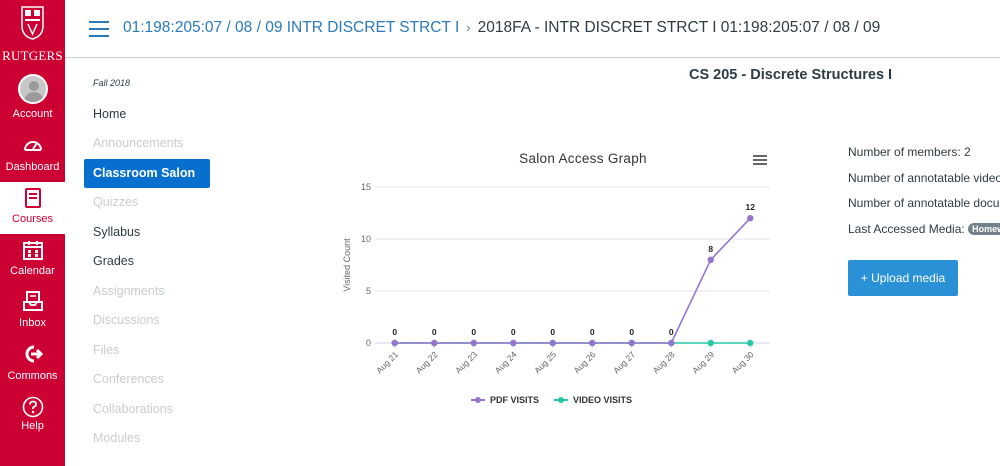 The width and height of the screenshot is (1000, 466). Describe the element at coordinates (128, 379) in the screenshot. I see `course-nav-conferences: Conferences` at that location.